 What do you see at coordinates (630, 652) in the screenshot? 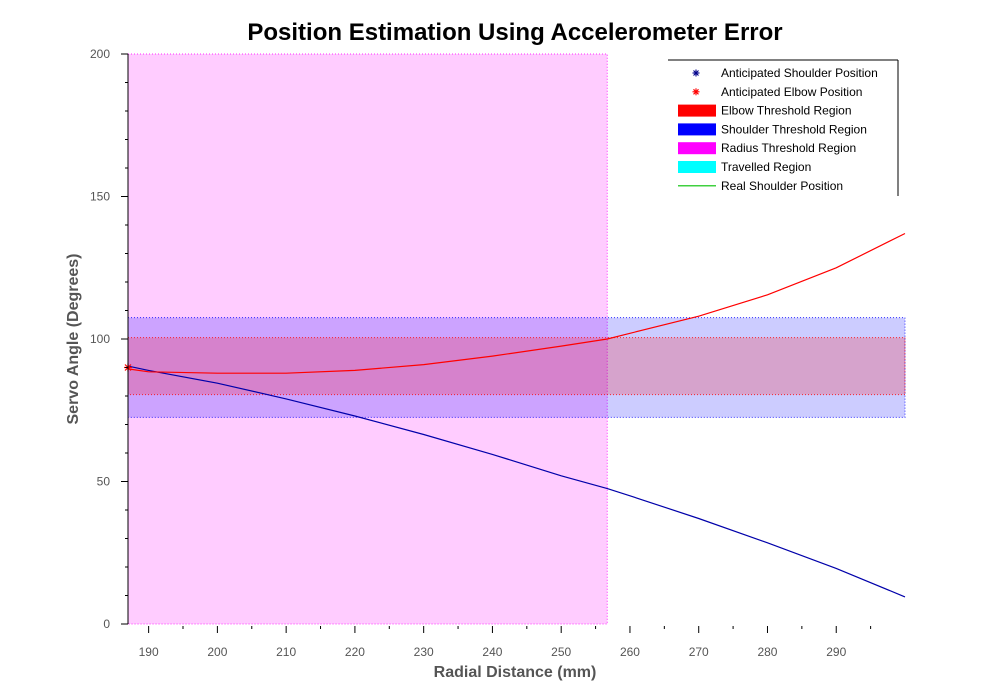
I see `x-tick-label: 260` at bounding box center [630, 652].